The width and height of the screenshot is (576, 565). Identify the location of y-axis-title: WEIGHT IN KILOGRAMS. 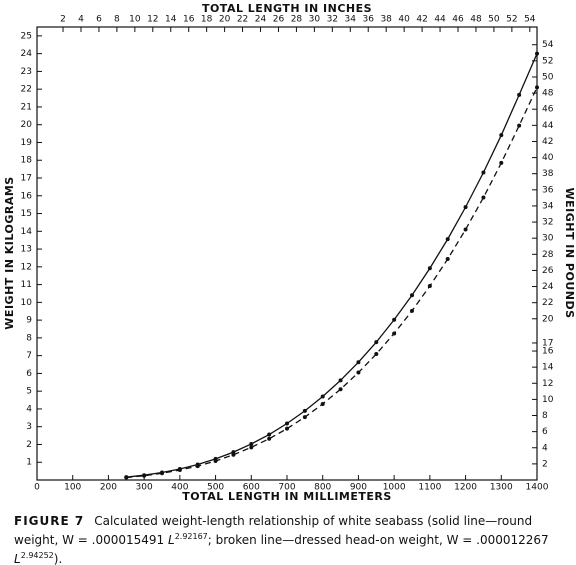
(9, 252).